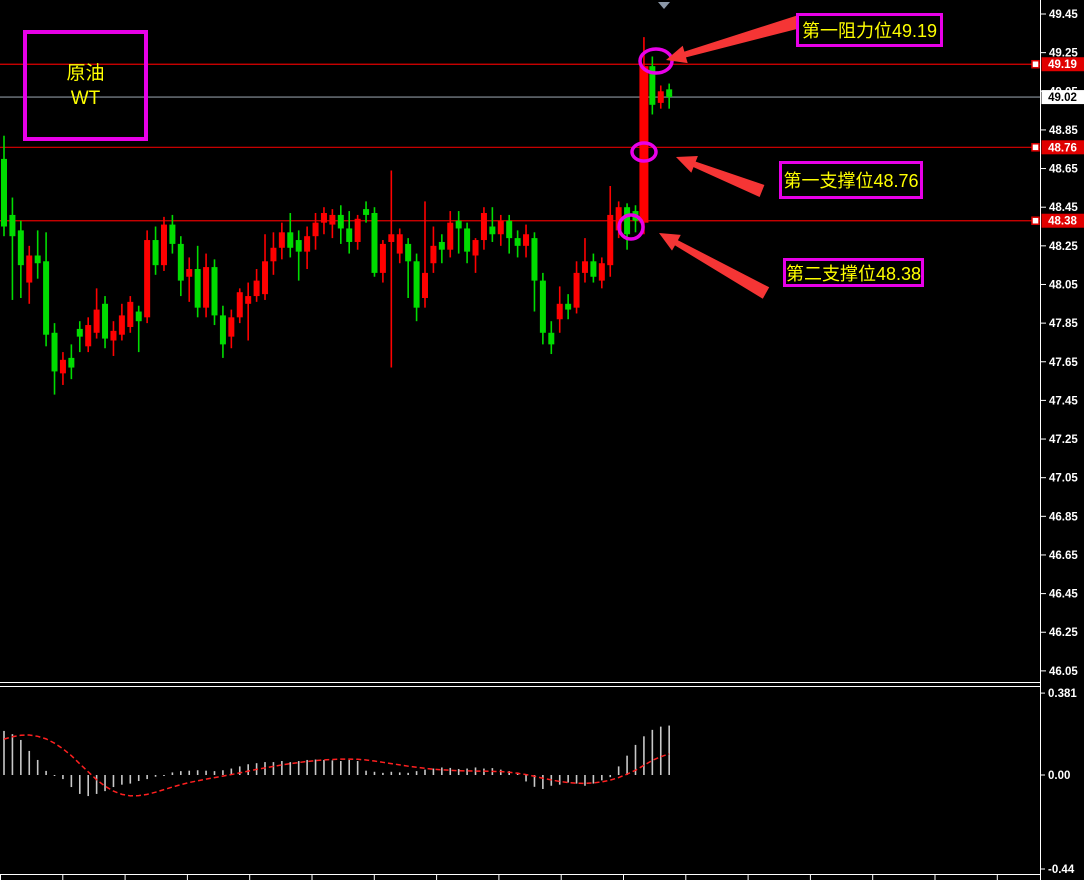 The image size is (1084, 880). I want to click on price-tag-support2, so click(1062, 220).